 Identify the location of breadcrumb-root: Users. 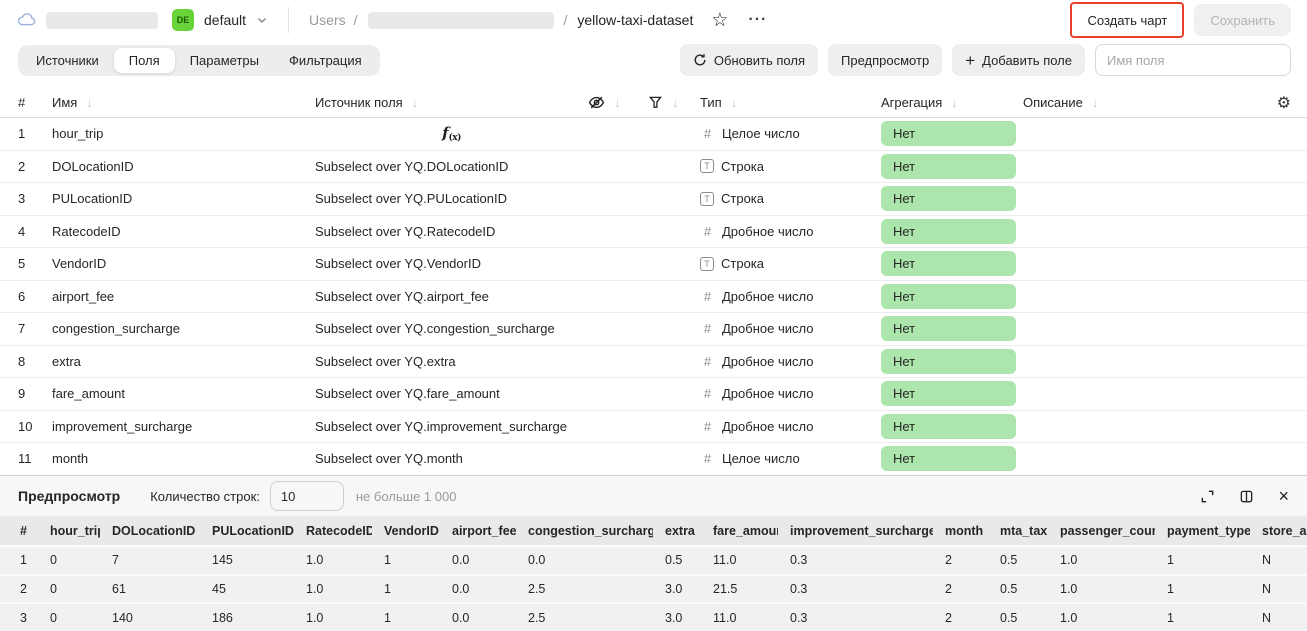
(327, 20).